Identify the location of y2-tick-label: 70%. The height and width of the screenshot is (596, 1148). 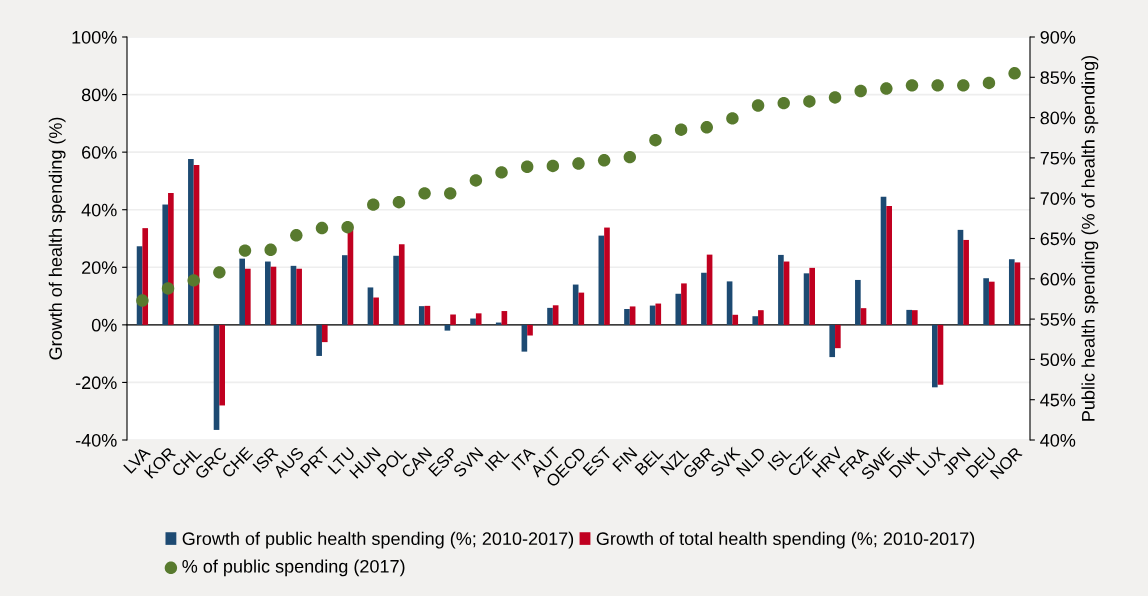
(1058, 198).